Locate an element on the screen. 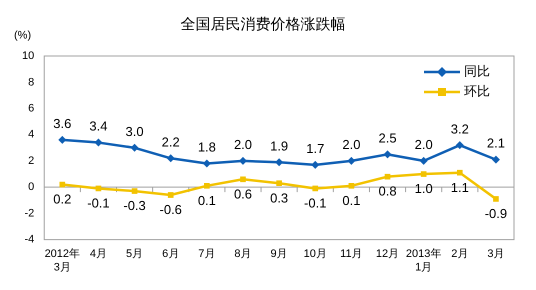 Image resolution: width=536 pixels, height=290 pixels. y-tick-label: 6 is located at coordinates (31, 108).